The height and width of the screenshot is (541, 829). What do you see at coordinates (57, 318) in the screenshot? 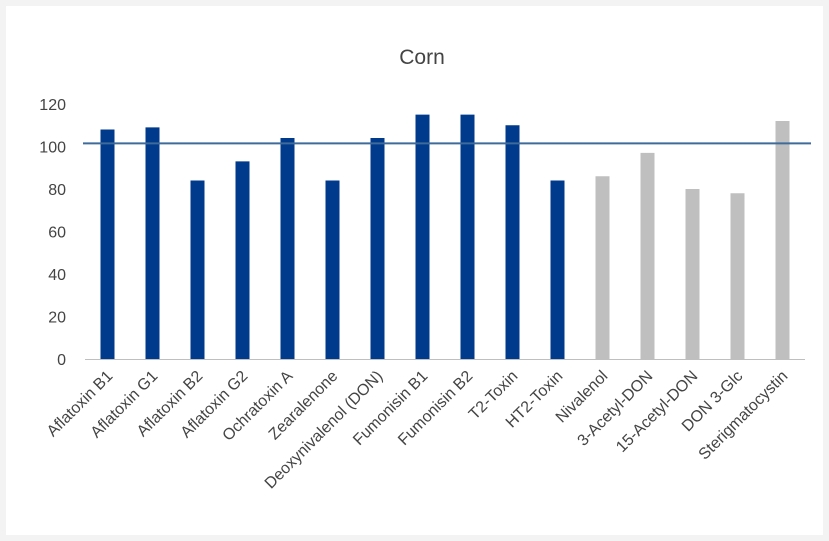
I see `y-tick-label: 20` at bounding box center [57, 318].